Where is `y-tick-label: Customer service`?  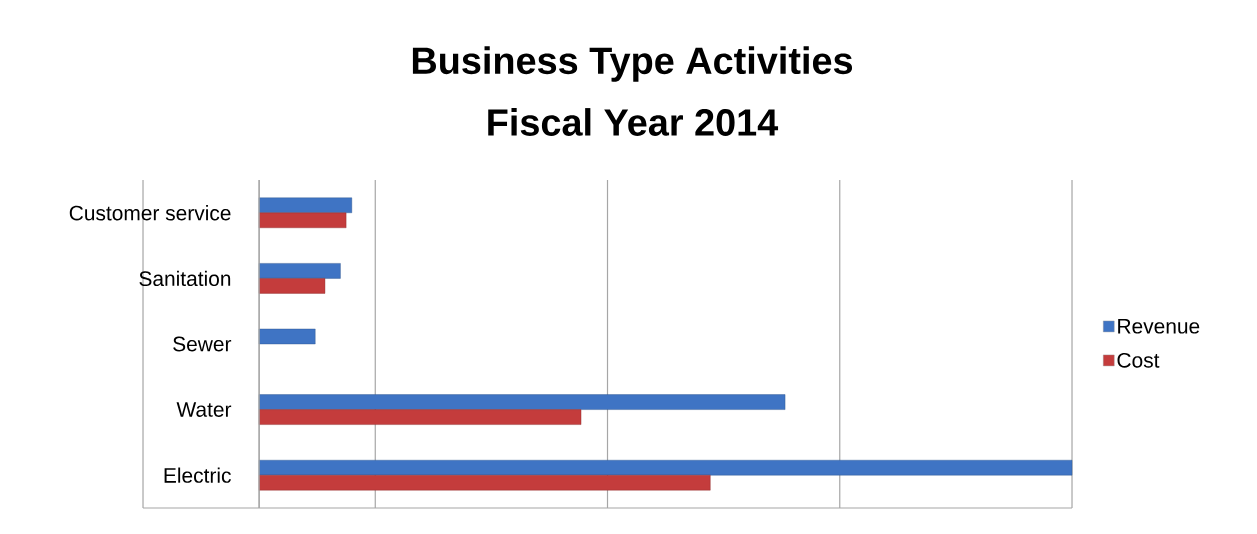
y-tick-label: Customer service is located at coordinates (150, 213).